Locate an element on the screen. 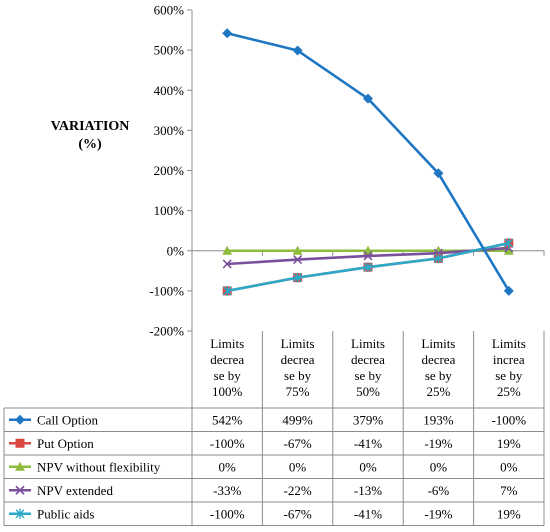 The height and width of the screenshot is (532, 550). y-tick-label: 100% is located at coordinates (169, 210).